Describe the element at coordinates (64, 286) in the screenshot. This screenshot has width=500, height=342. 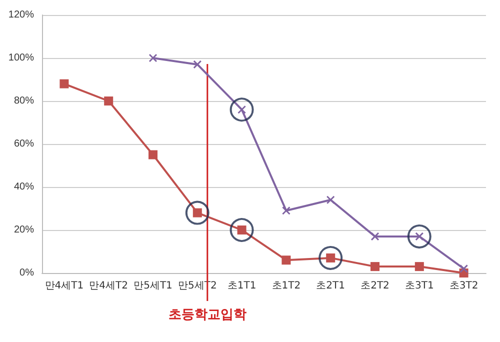
I see `x-tick-label: 만4세T1` at that location.